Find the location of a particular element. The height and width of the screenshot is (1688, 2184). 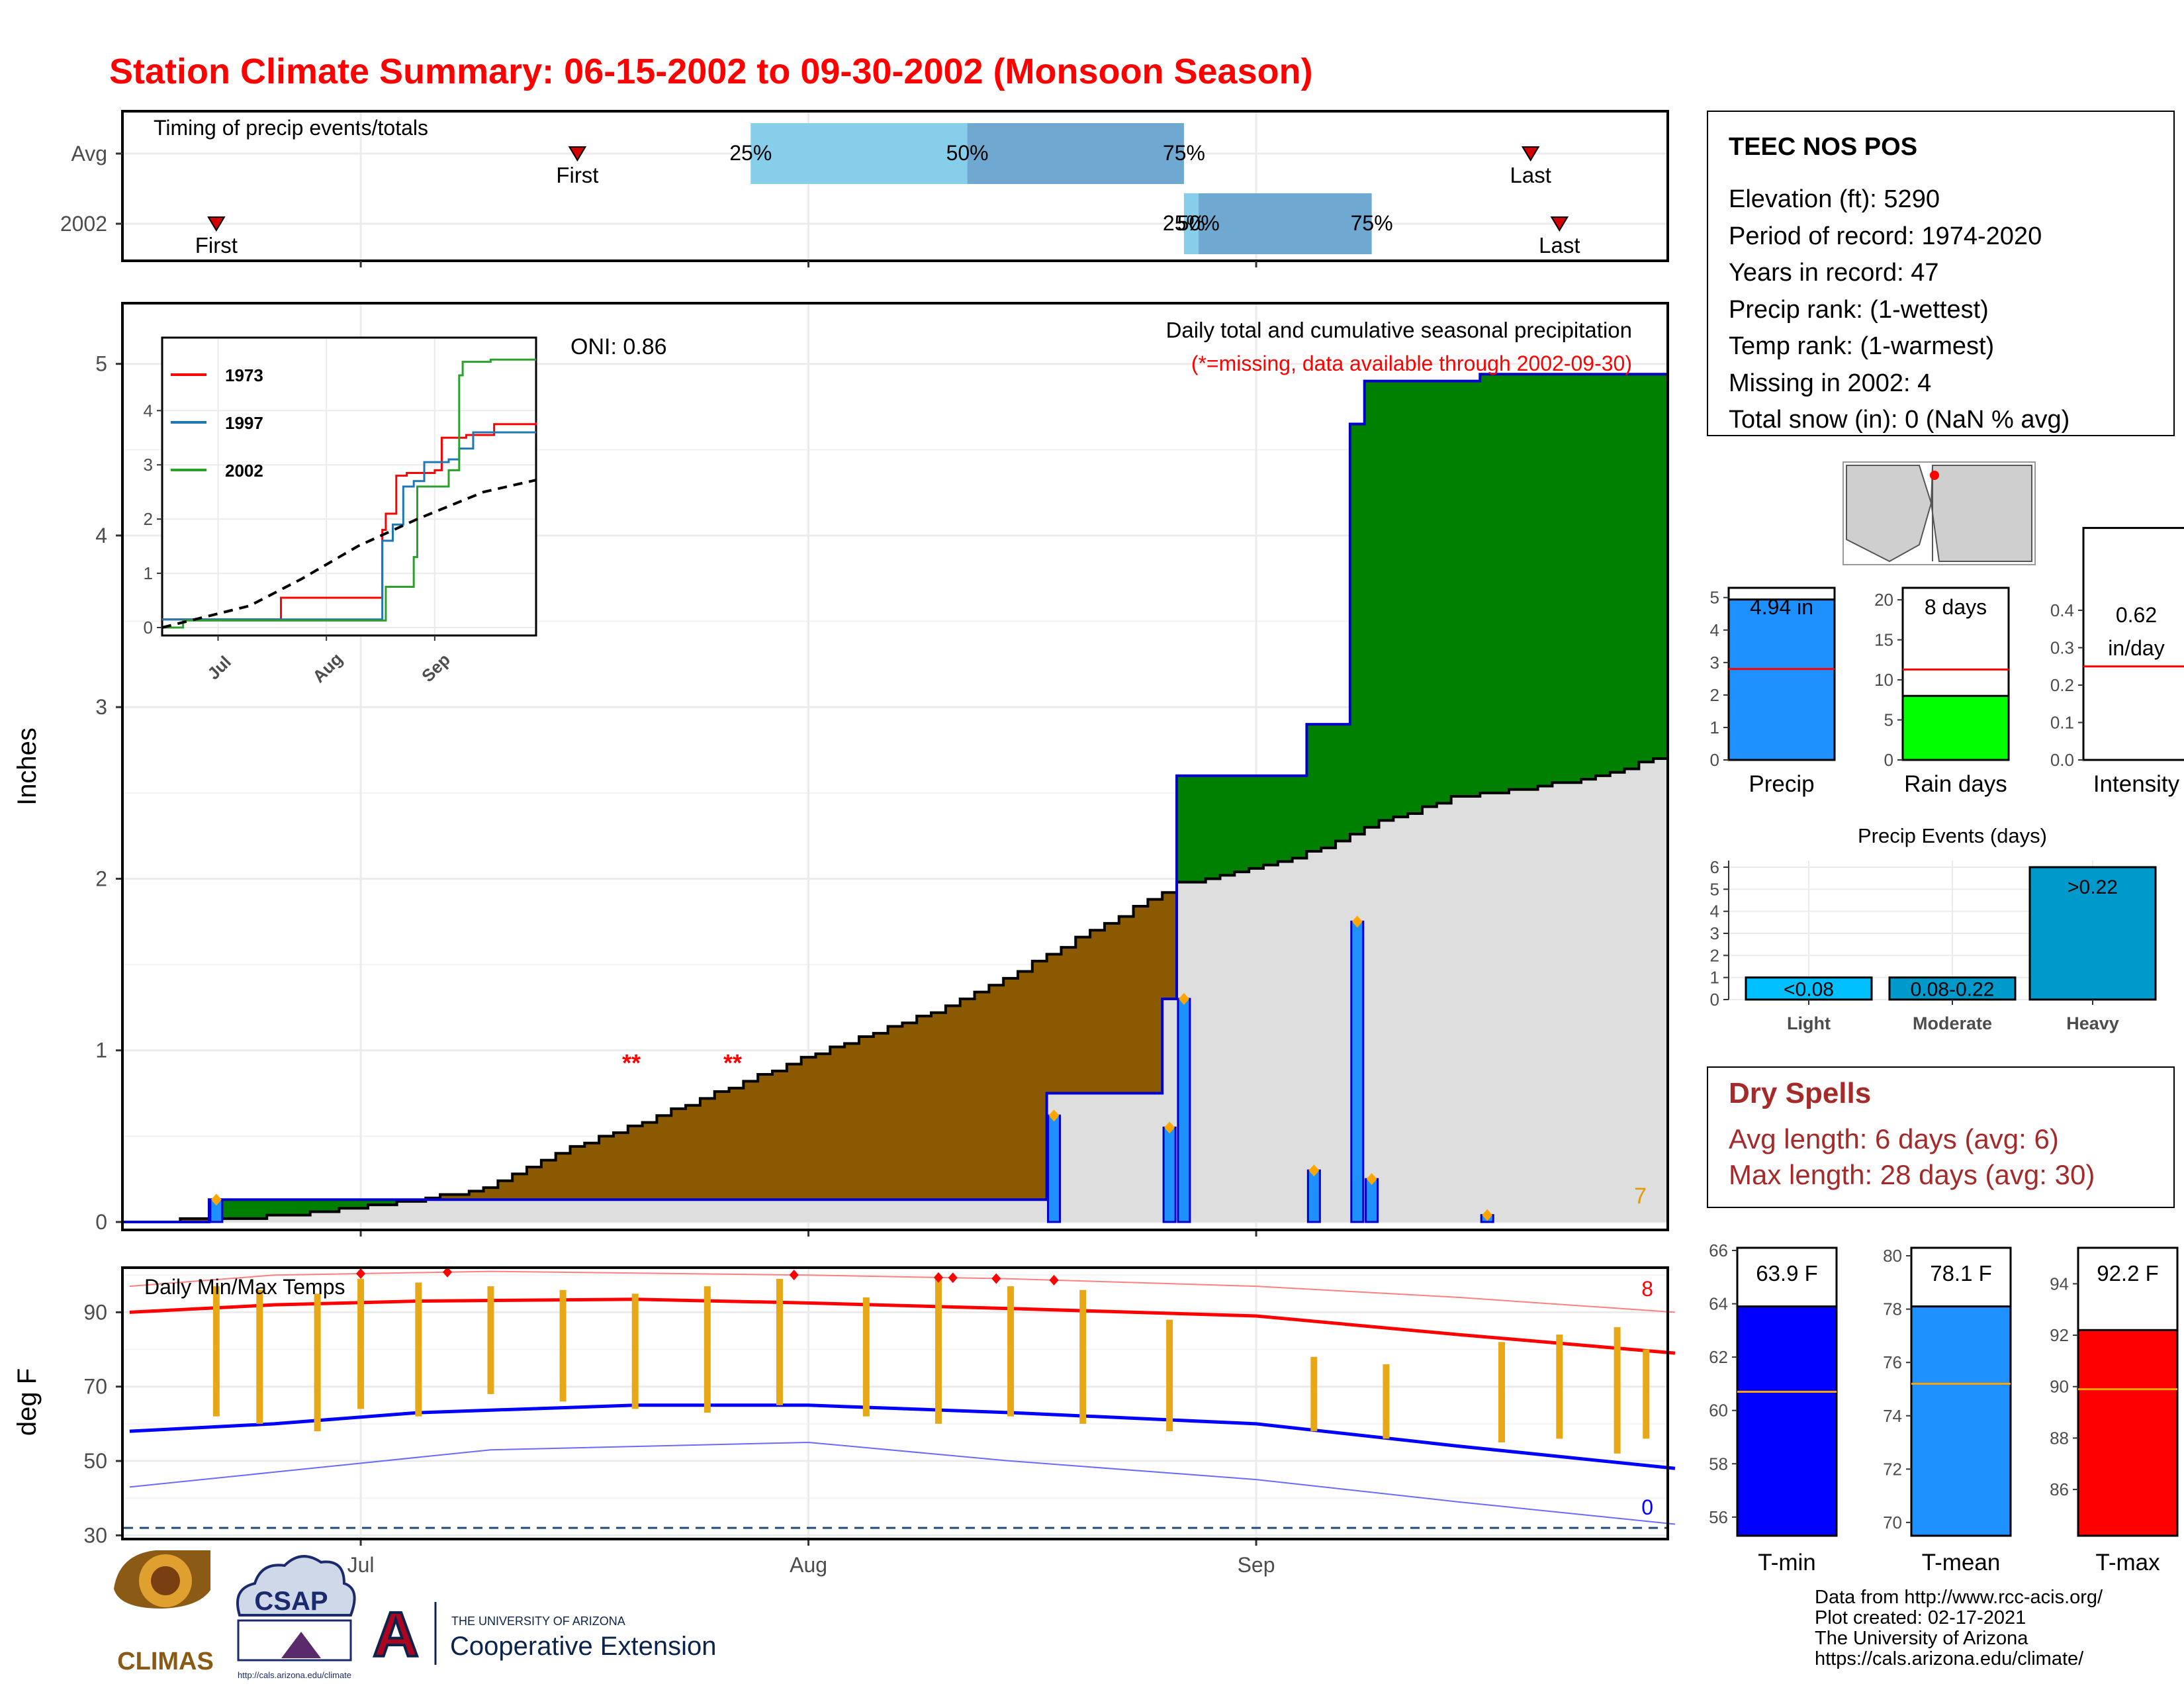

ua-letter-icon: A is located at coordinates (395, 1634).